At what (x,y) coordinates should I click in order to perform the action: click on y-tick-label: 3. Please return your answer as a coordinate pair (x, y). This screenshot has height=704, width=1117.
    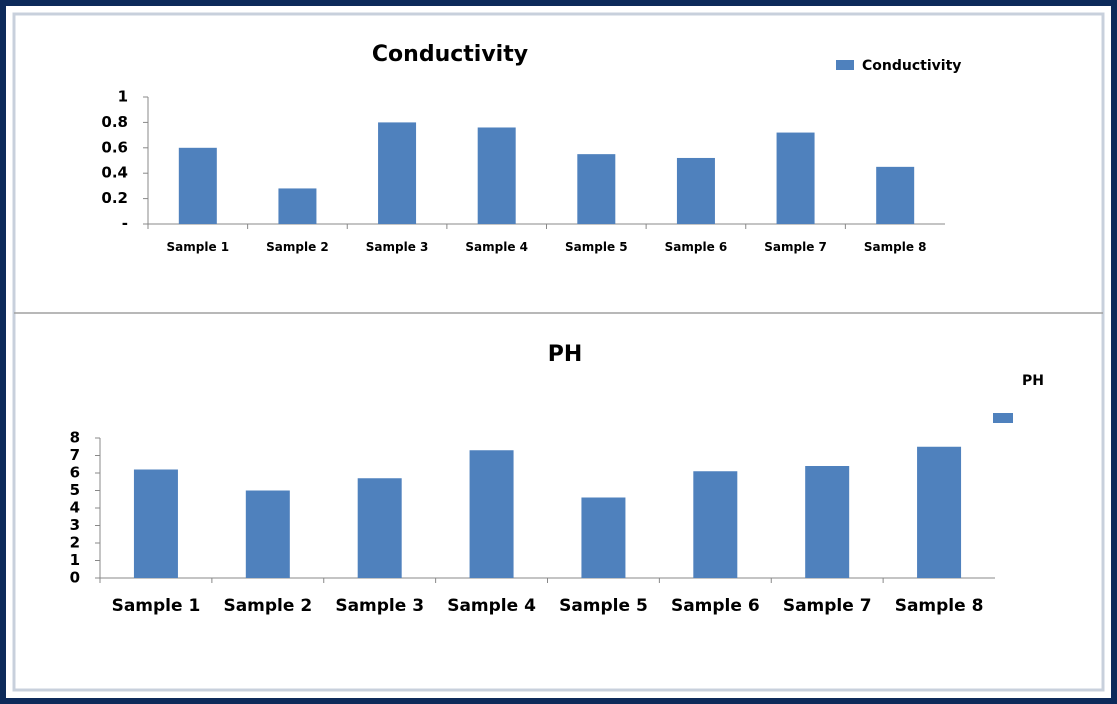
    Looking at the image, I should click on (75, 525).